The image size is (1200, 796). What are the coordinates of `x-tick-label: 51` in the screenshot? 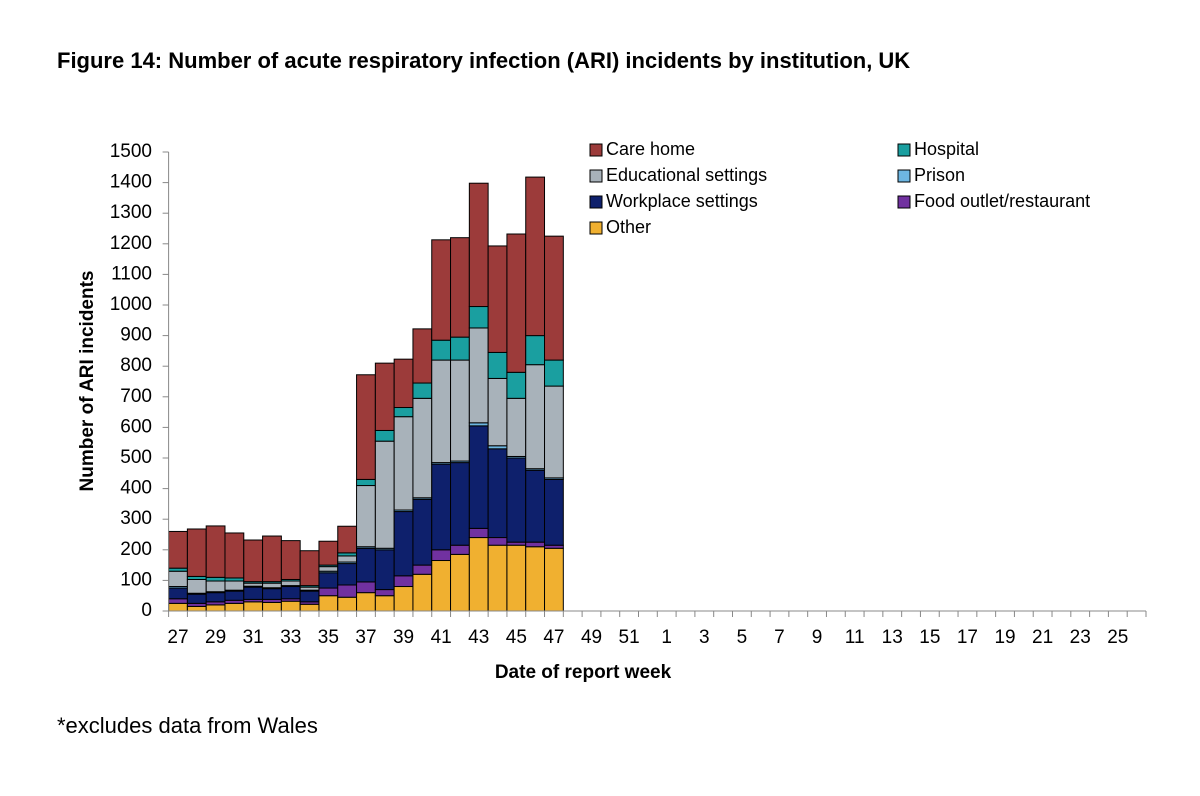 It's located at (629, 637).